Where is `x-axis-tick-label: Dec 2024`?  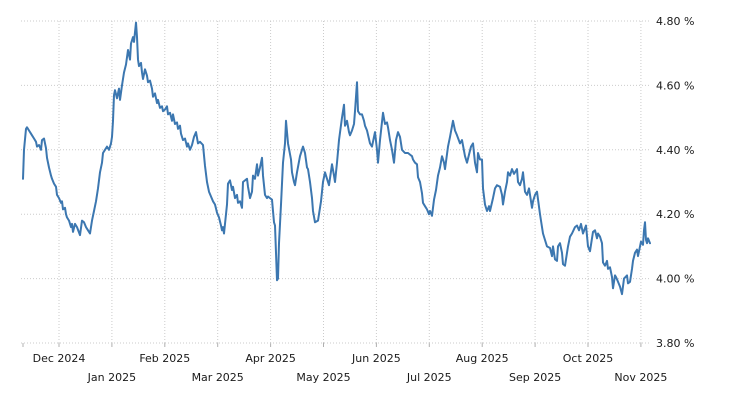
x-axis-tick-label: Dec 2024 is located at coordinates (59, 358).